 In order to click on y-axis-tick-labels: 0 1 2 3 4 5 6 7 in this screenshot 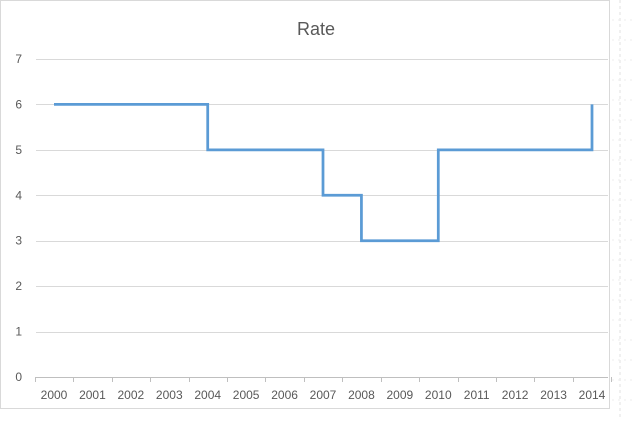, I will do `click(18, 218)`.